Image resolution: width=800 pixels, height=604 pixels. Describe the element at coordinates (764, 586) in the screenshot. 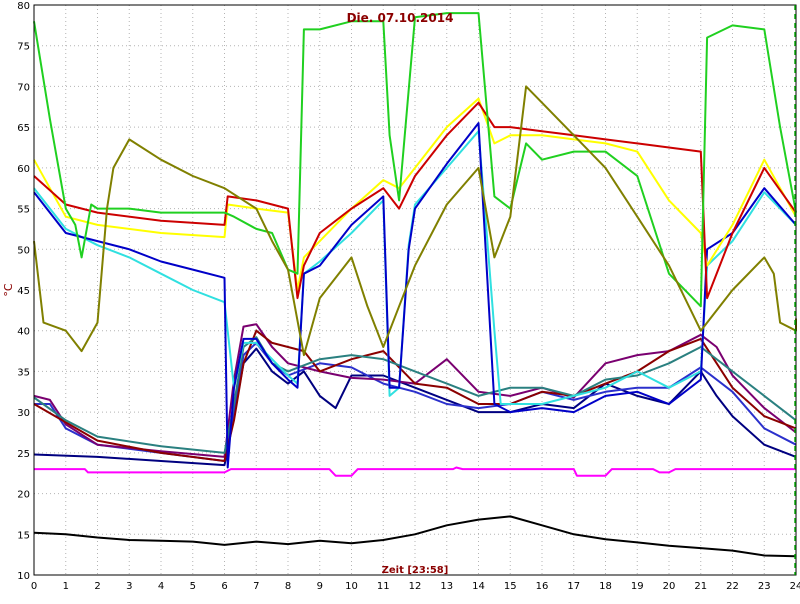

I see `x-tick-label: 23` at that location.